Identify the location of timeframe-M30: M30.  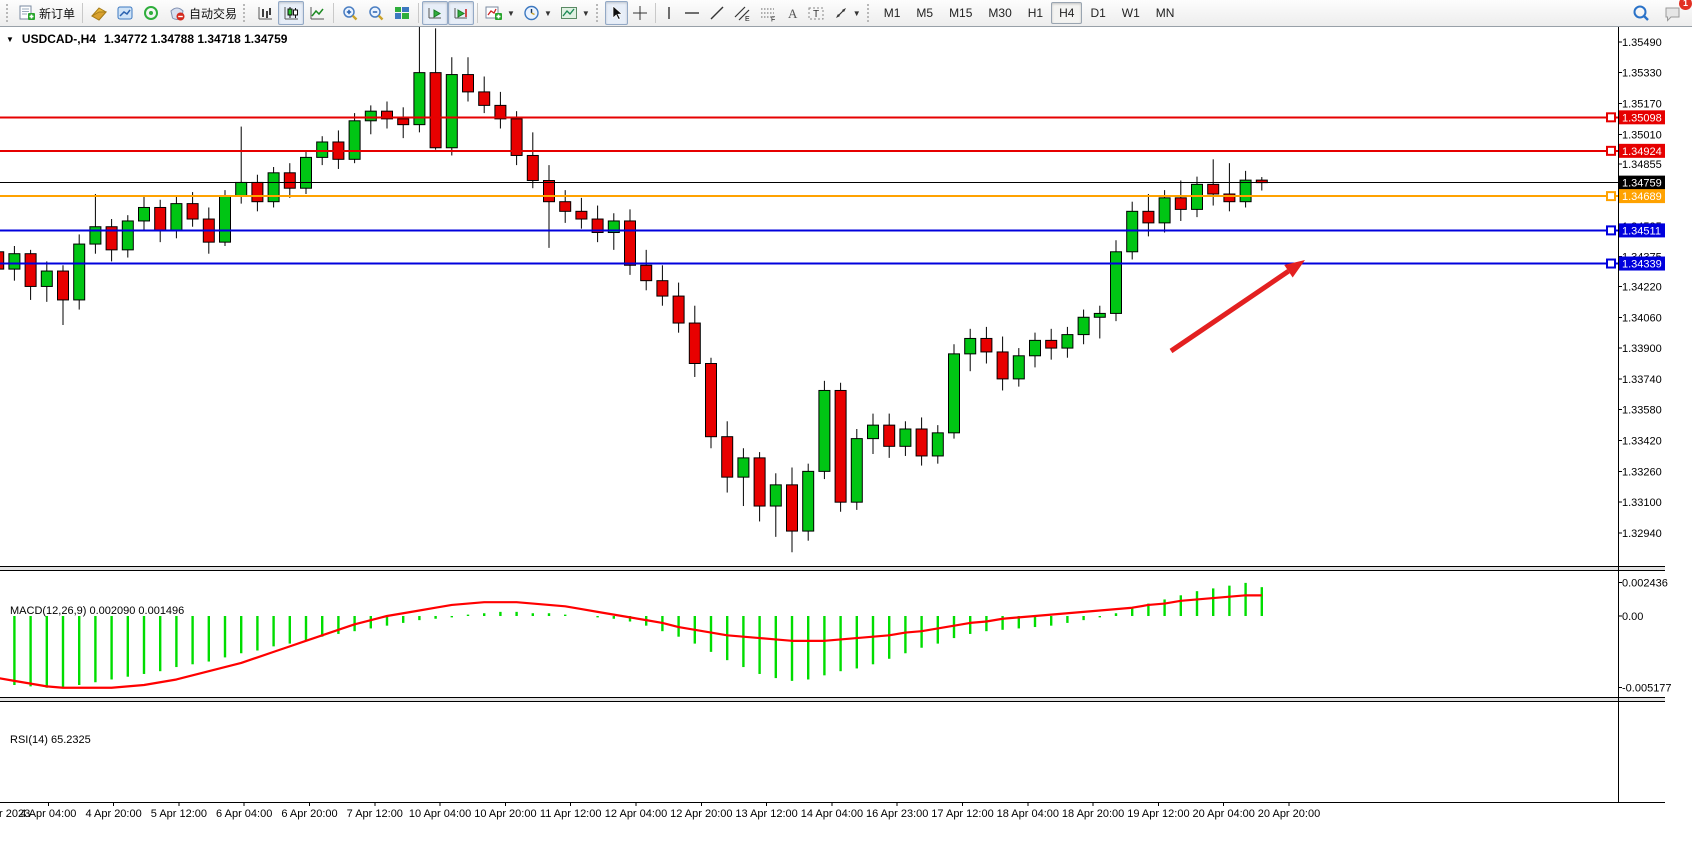
(1000, 13).